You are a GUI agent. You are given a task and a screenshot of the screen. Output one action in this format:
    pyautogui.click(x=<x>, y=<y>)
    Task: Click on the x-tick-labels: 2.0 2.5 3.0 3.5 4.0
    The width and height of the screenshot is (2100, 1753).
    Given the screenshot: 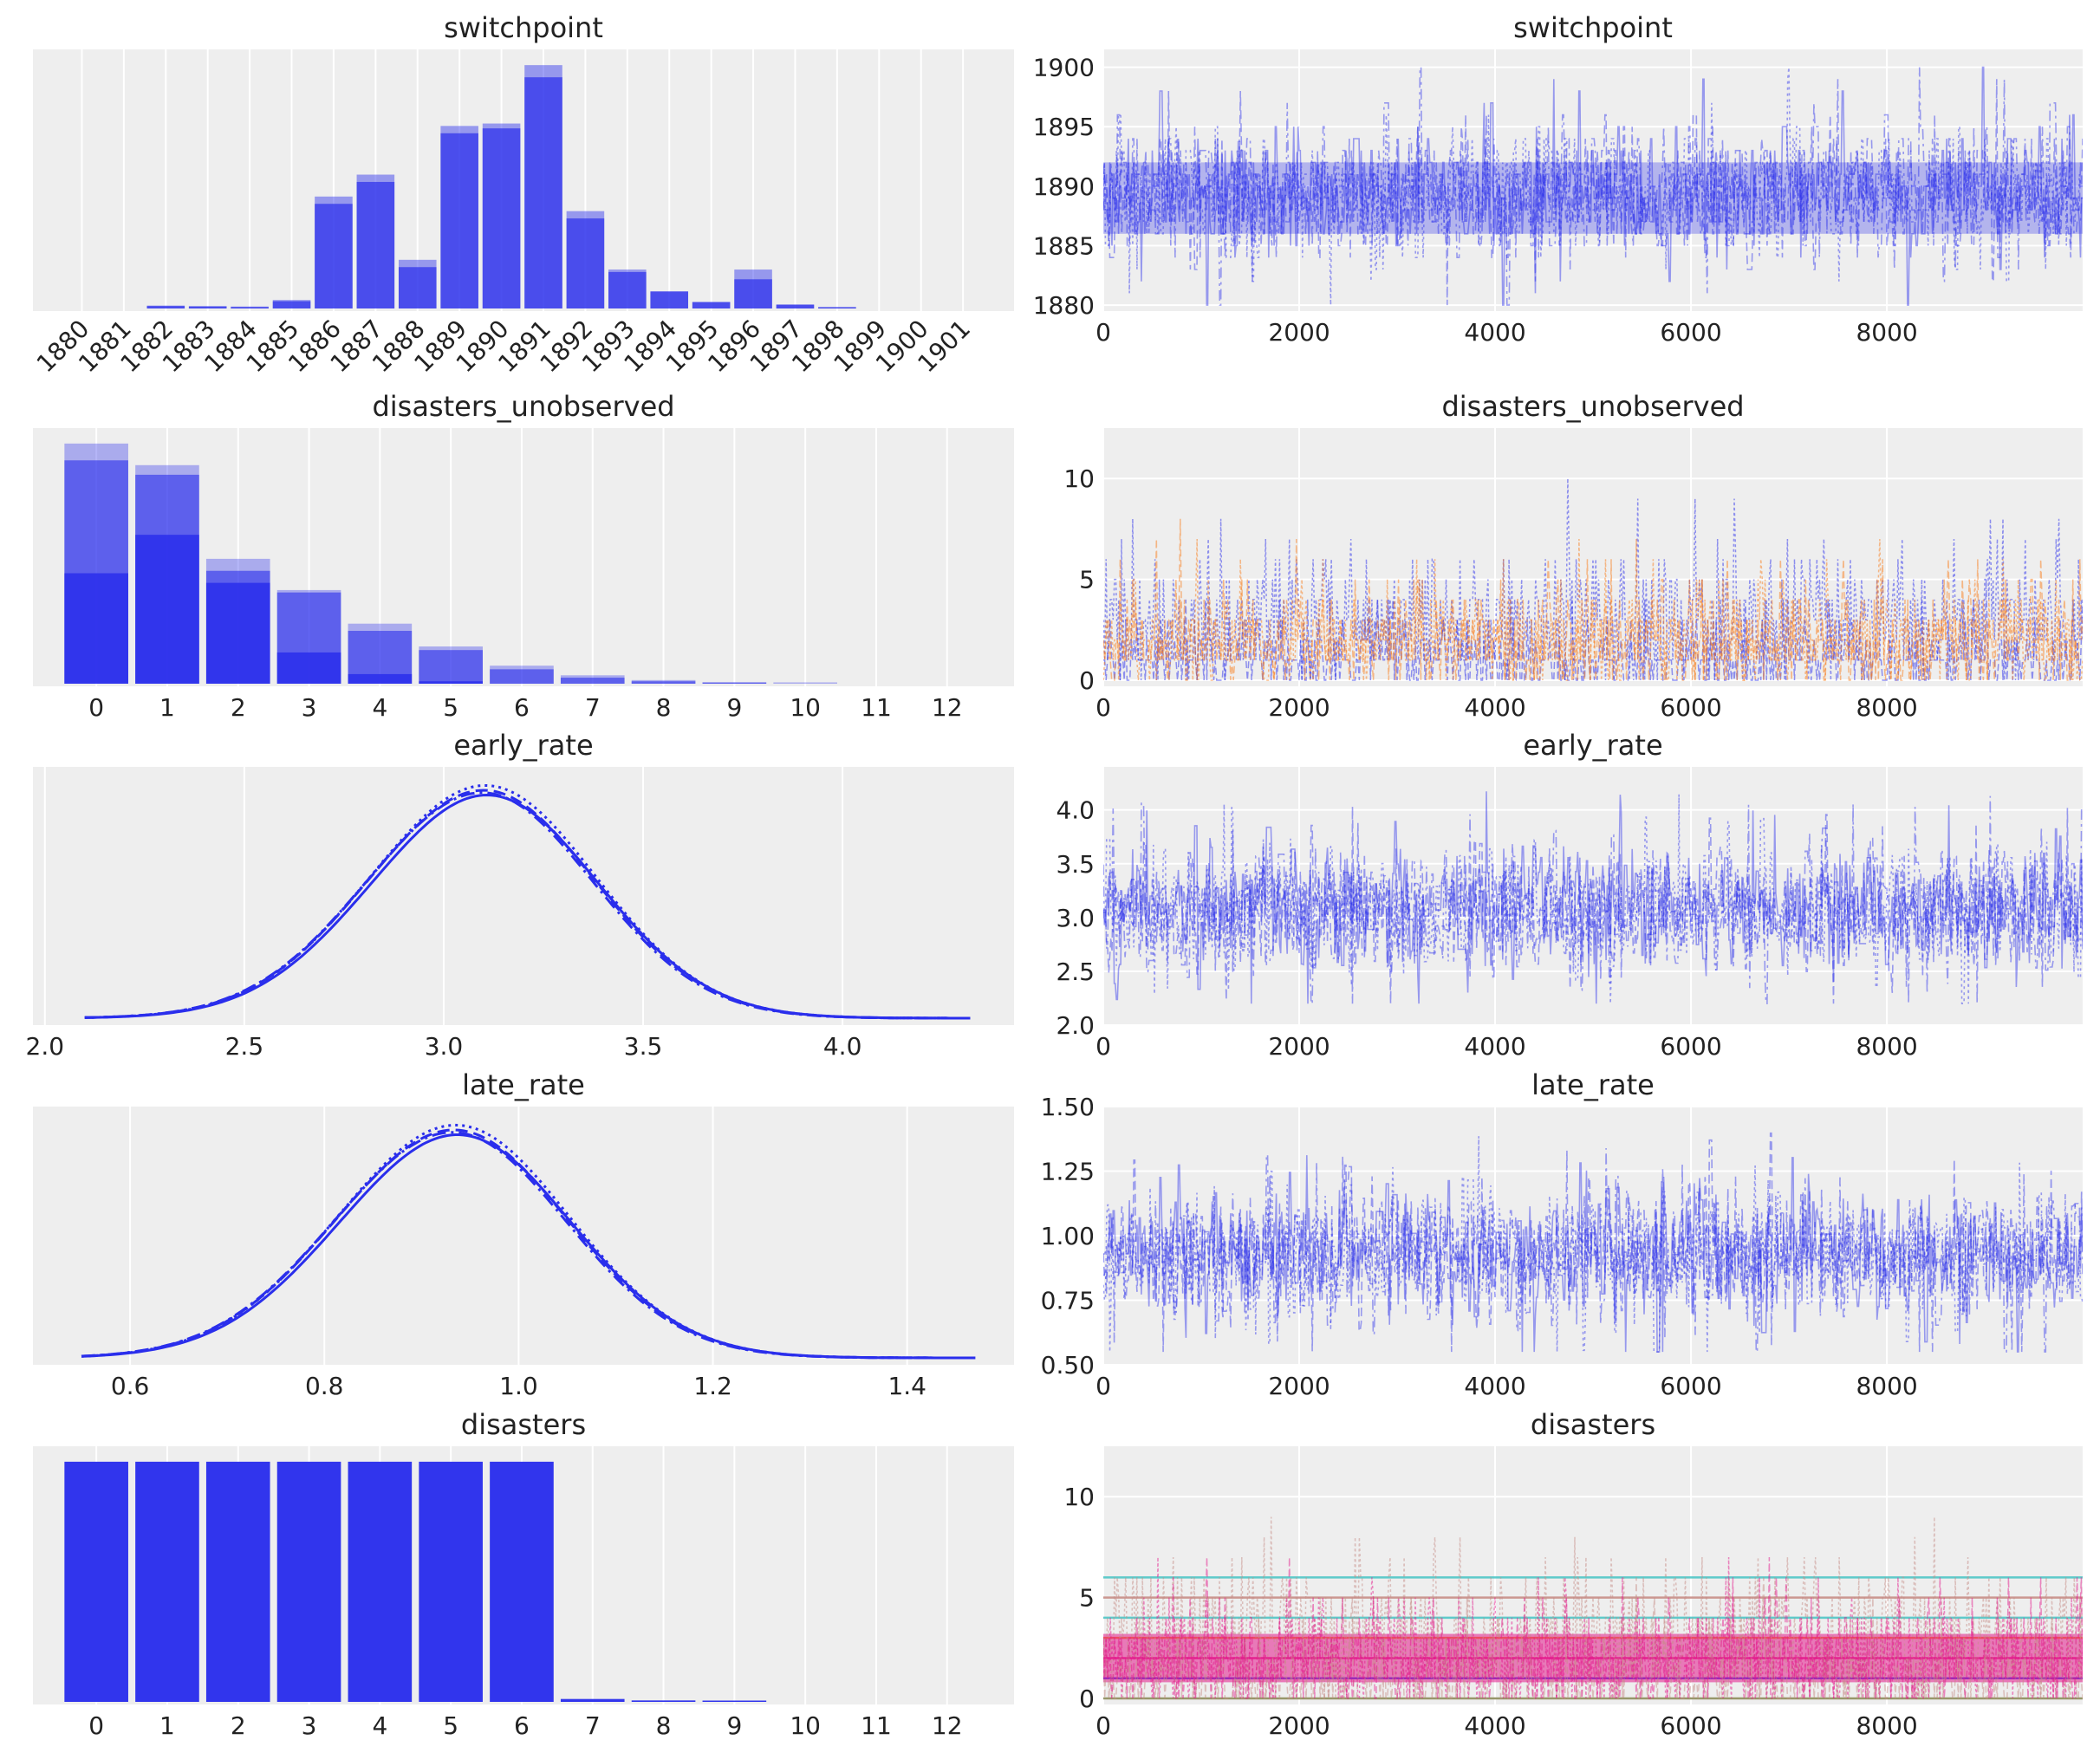 What is the action you would take?
    pyautogui.click(x=444, y=1047)
    